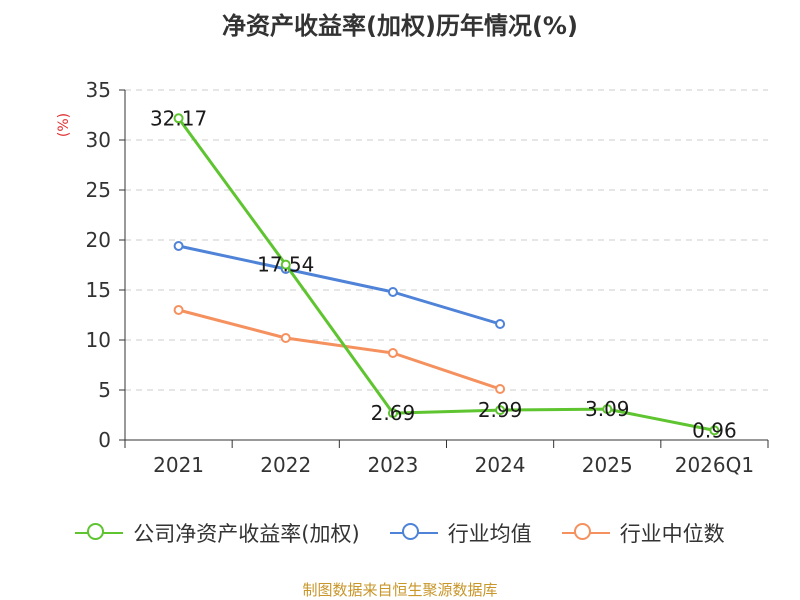  Describe the element at coordinates (178, 465) in the screenshot. I see `x-tick-label: 2021` at that location.